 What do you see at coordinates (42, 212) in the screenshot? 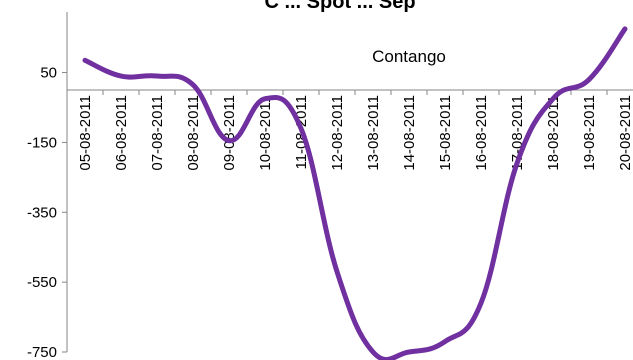
I see `y-tick-label: -350` at bounding box center [42, 212].